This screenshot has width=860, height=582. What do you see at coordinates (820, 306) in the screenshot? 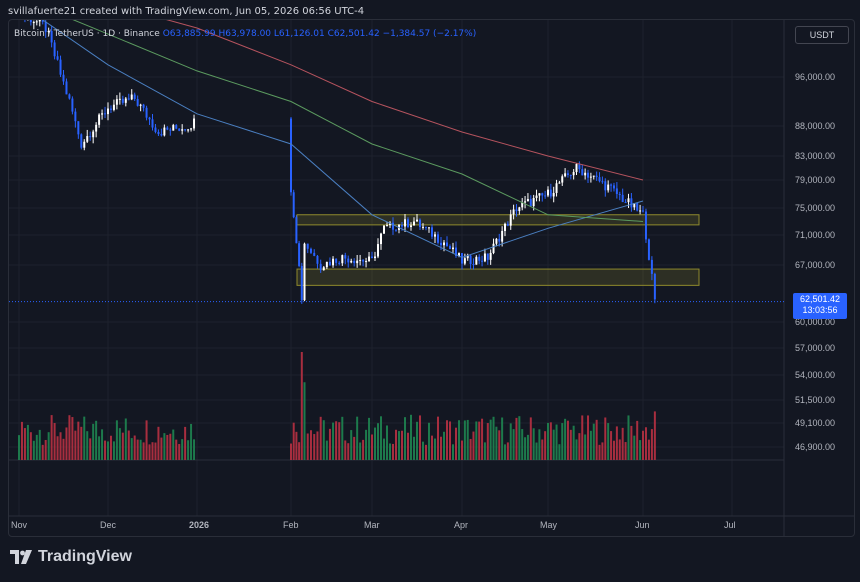
I see `last-price-badge: 62,501.42 13:03:56` at bounding box center [820, 306].